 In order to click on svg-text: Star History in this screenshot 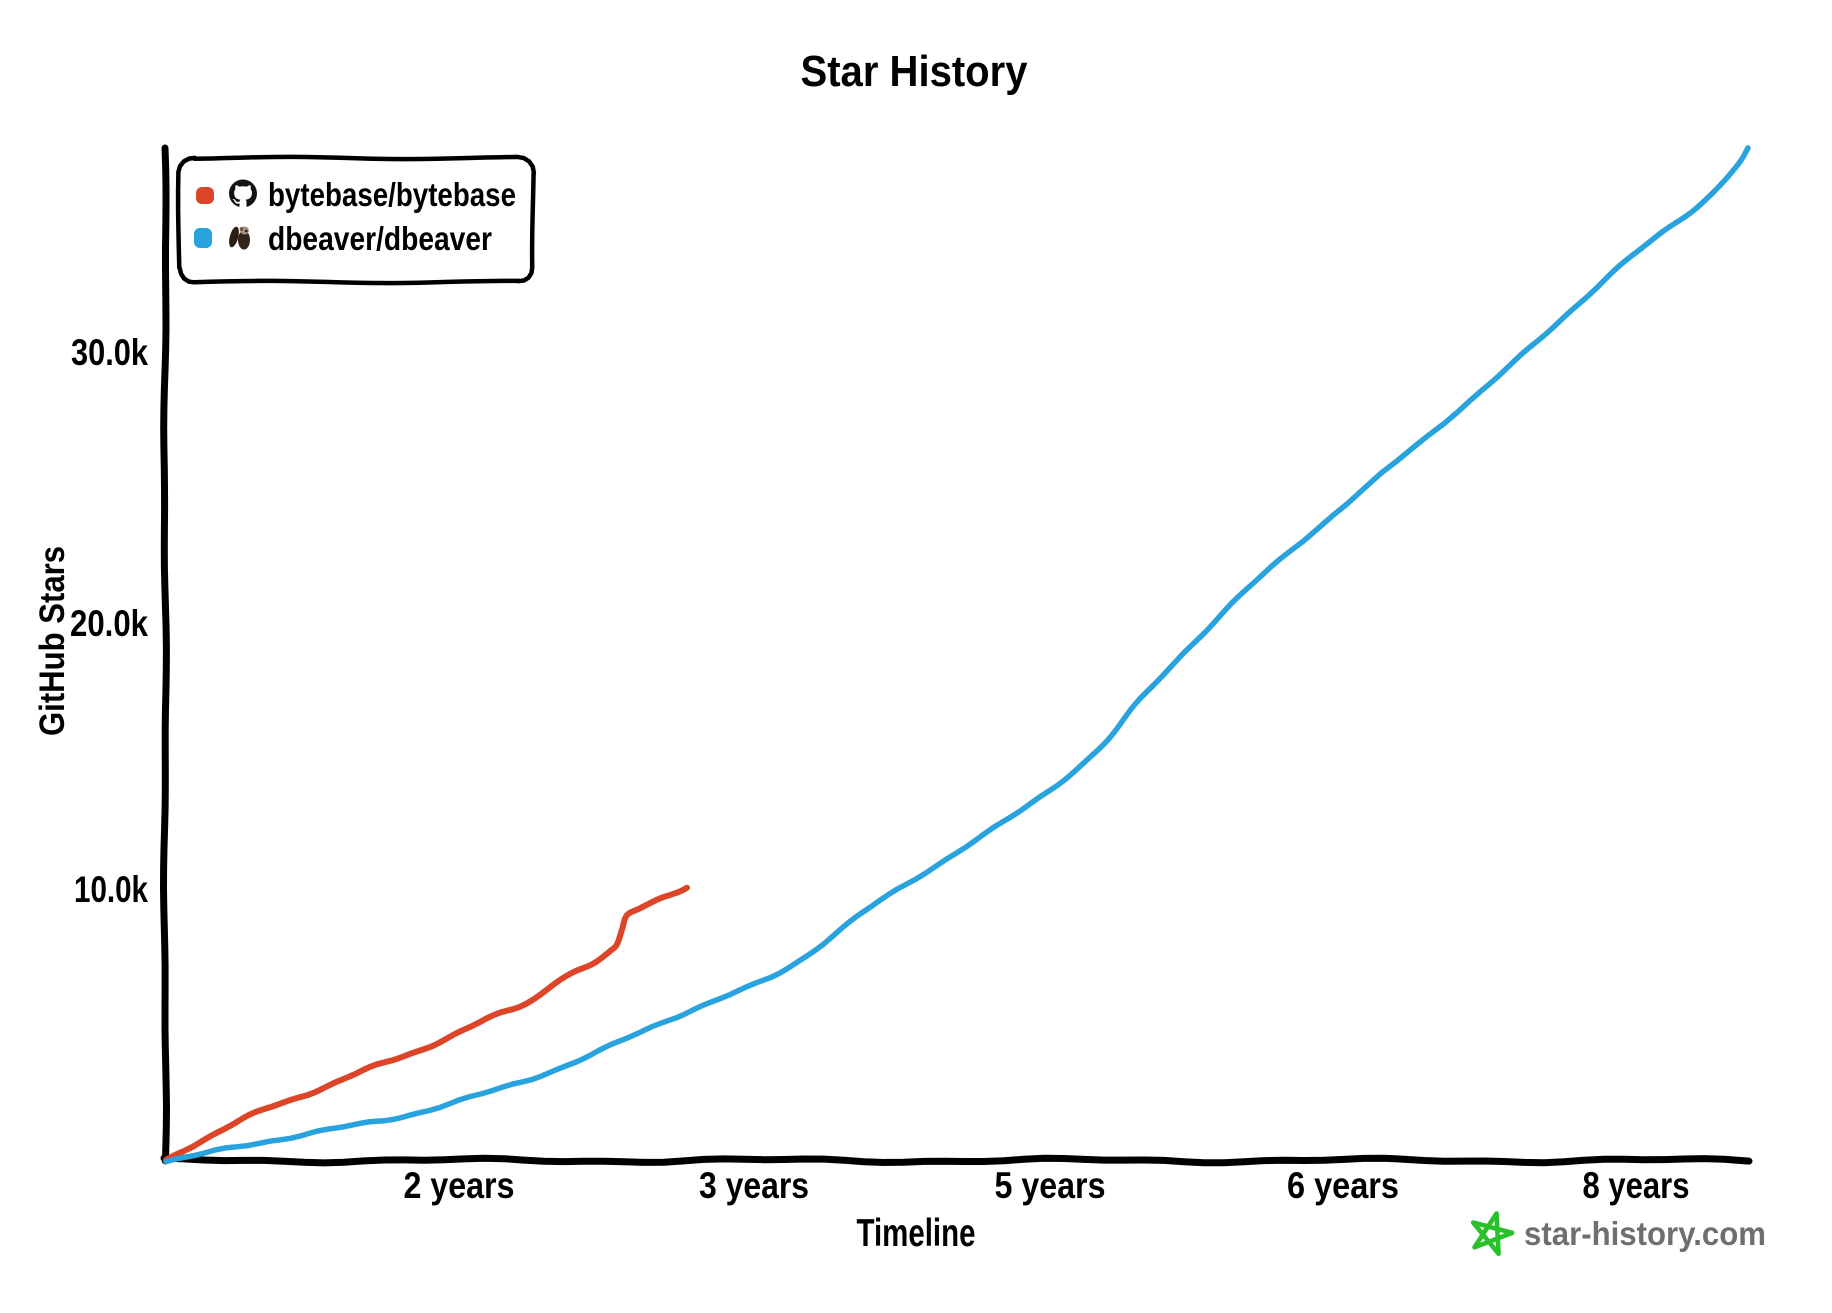, I will do `click(914, 71)`.